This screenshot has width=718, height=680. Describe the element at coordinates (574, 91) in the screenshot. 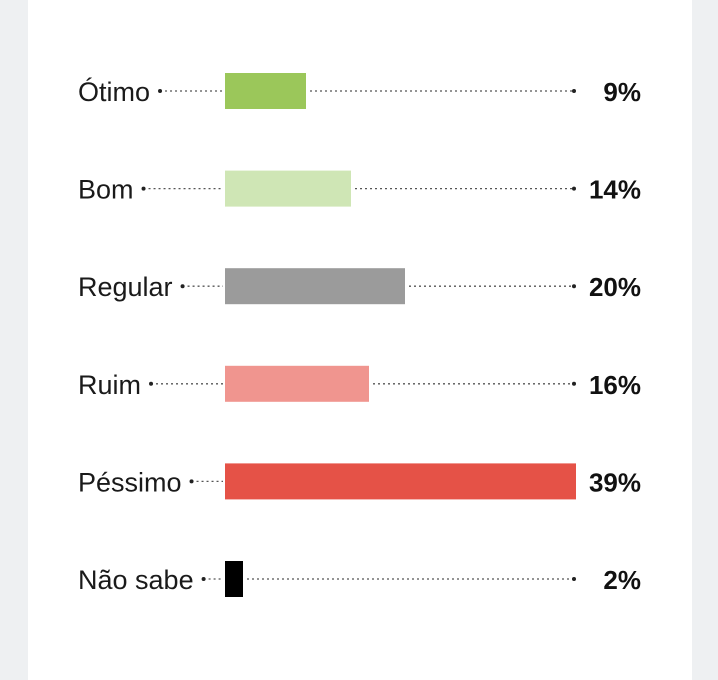

I see `leader-dot-right-otimo` at that location.